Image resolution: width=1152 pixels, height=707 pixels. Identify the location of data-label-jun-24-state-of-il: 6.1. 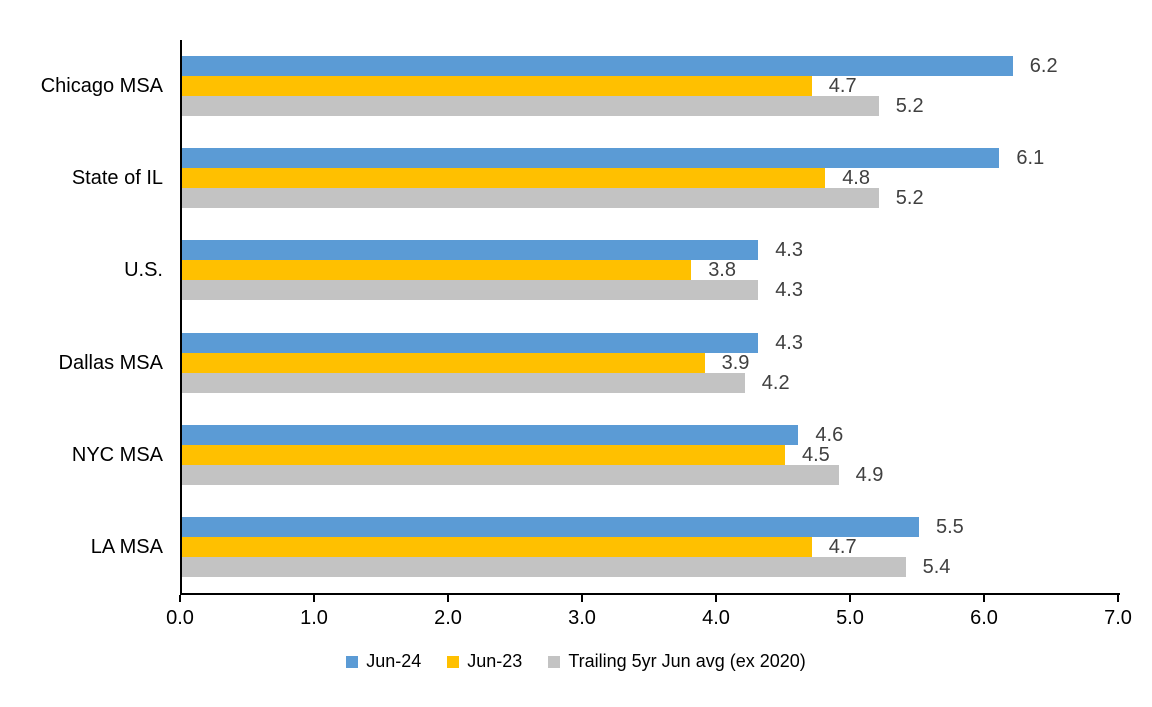
(1030, 158).